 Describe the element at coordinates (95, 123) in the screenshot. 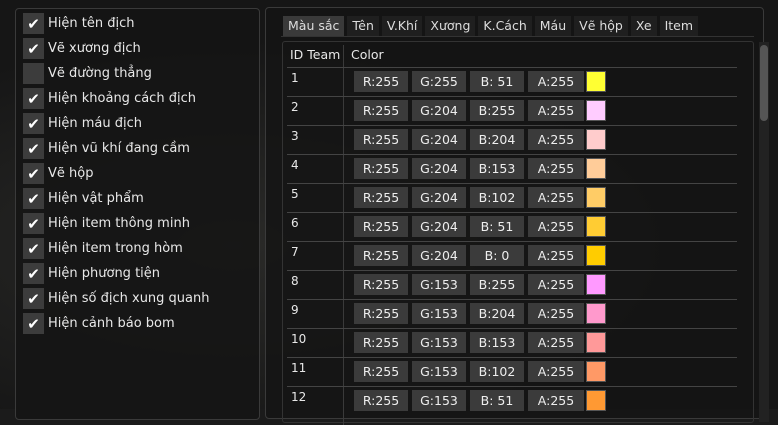

I see `checkbox-label: Hiện máu địch` at that location.